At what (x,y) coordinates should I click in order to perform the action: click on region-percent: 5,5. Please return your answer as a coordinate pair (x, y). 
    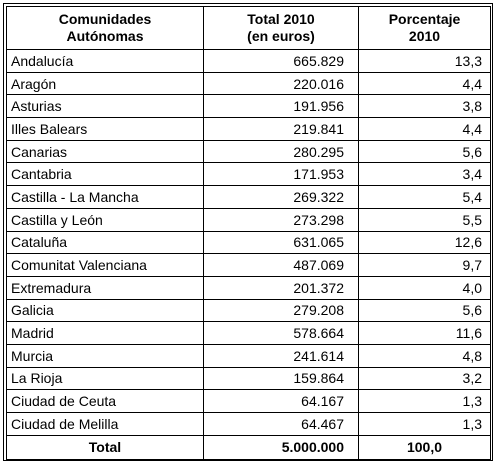
    Looking at the image, I should click on (424, 219).